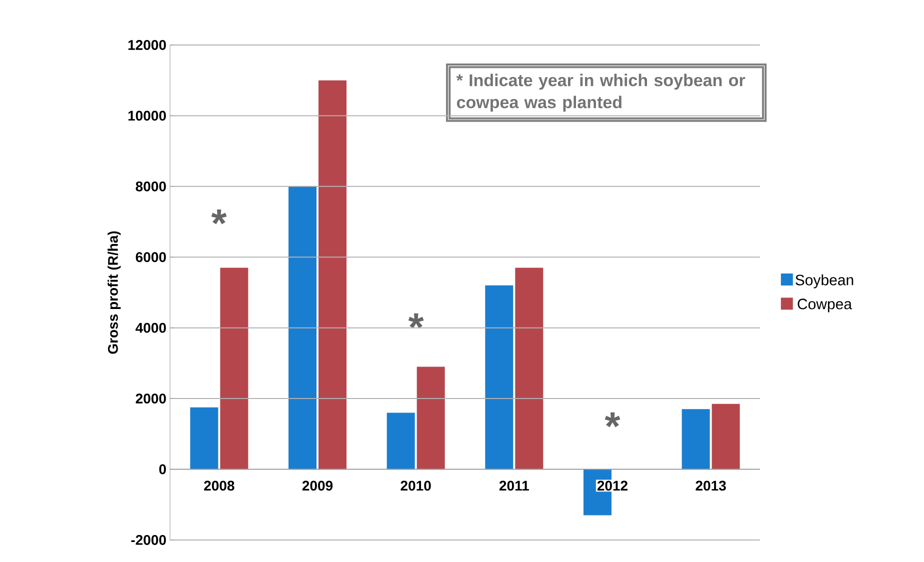 This screenshot has height=562, width=924. Describe the element at coordinates (317, 485) in the screenshot. I see `x-tick-label: 2009` at that location.